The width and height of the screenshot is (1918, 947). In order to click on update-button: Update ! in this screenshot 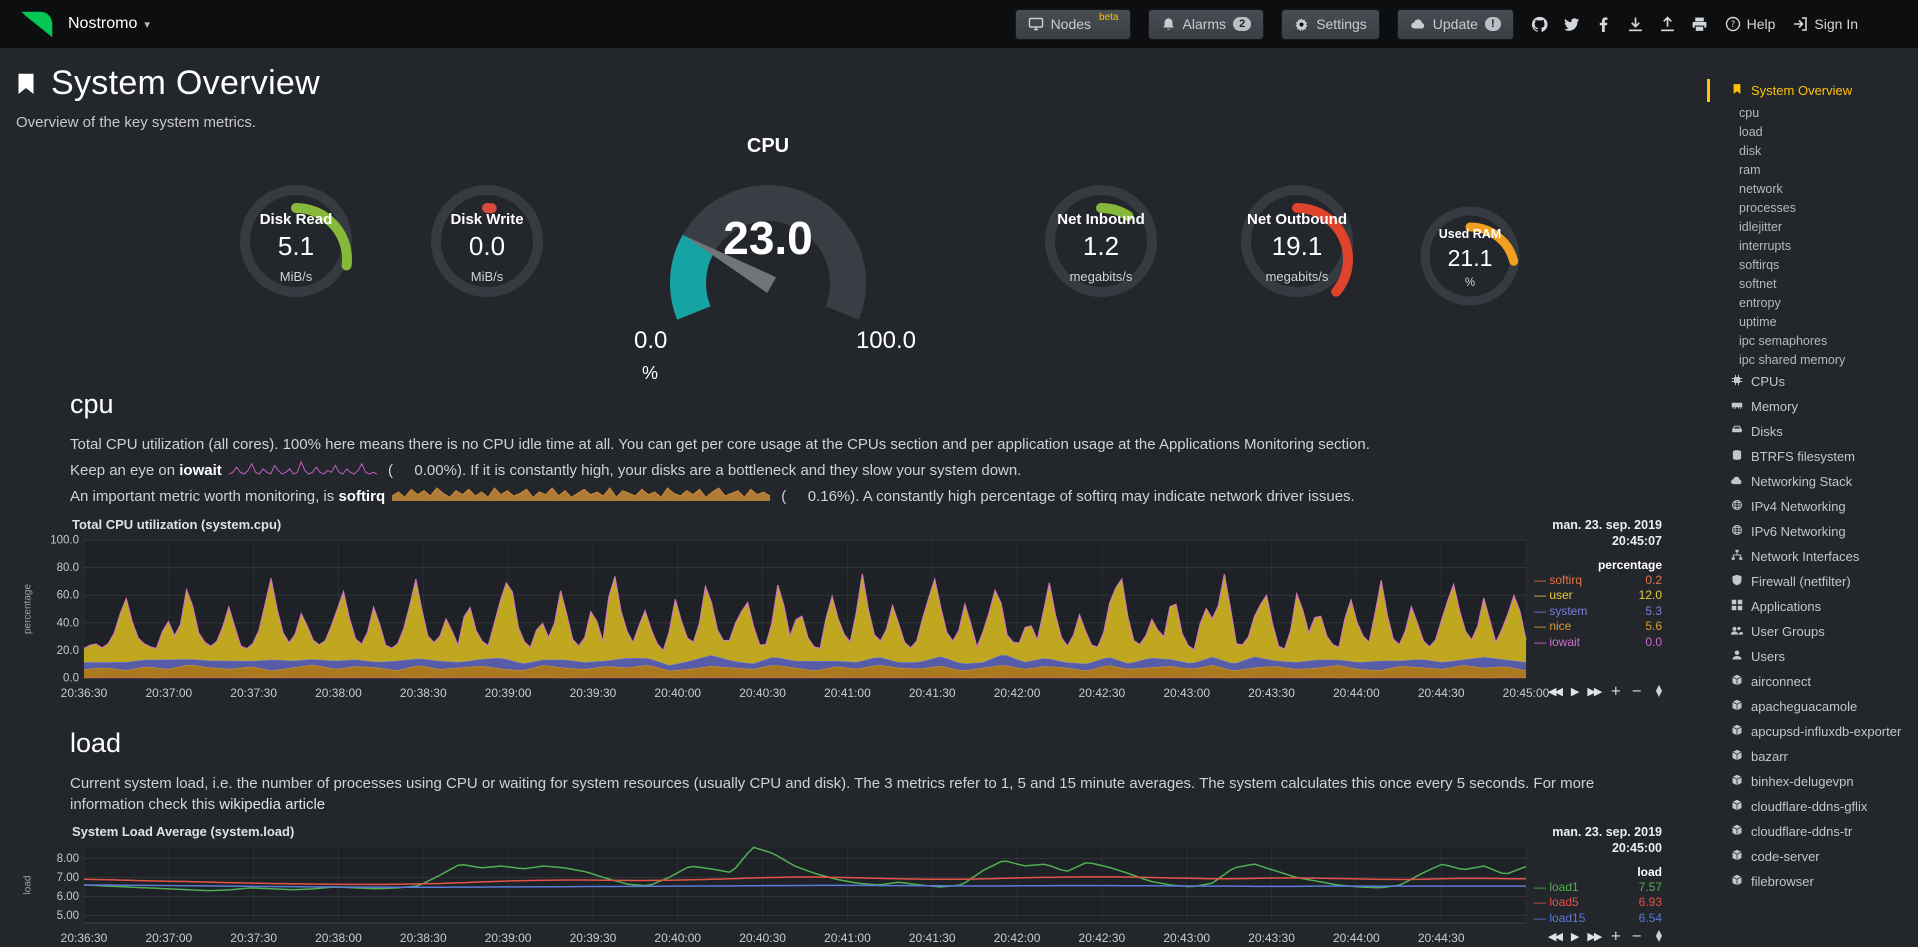, I will do `click(1455, 24)`.